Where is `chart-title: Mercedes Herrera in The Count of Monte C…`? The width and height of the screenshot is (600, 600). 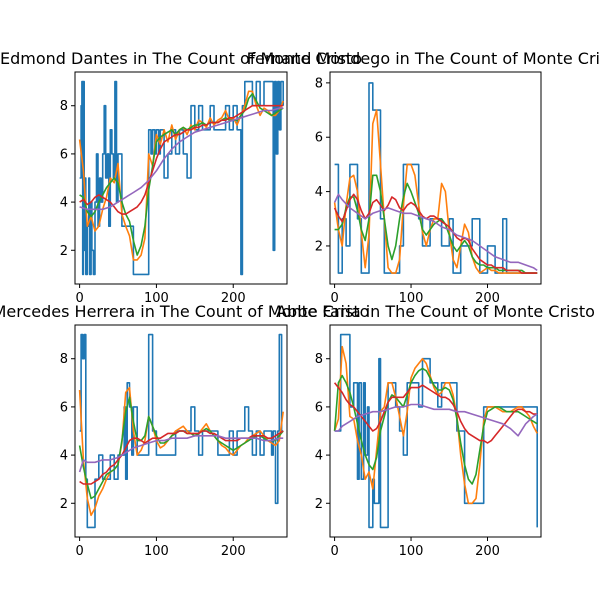 chart-title: Mercedes Herrera in The Count of Monte C… is located at coordinates (184, 311).